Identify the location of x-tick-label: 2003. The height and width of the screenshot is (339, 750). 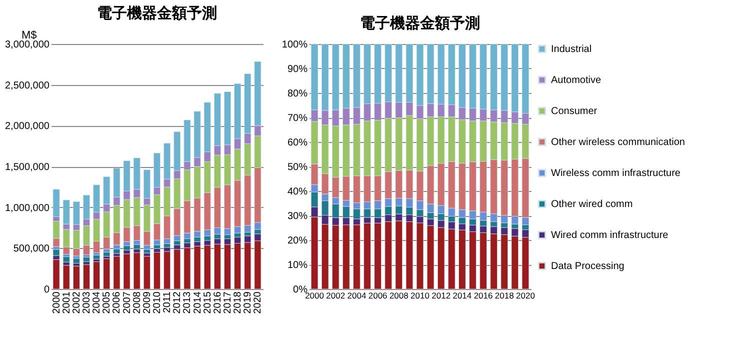
(87, 302).